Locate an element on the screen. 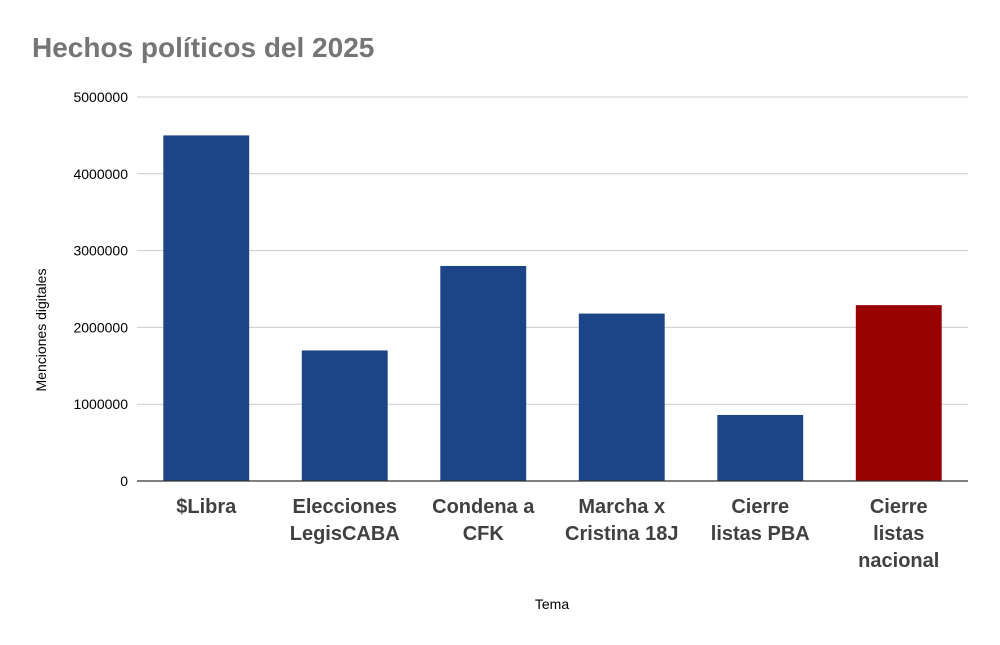 The width and height of the screenshot is (1000, 645). y-tick-label: 5000000 is located at coordinates (100, 97).